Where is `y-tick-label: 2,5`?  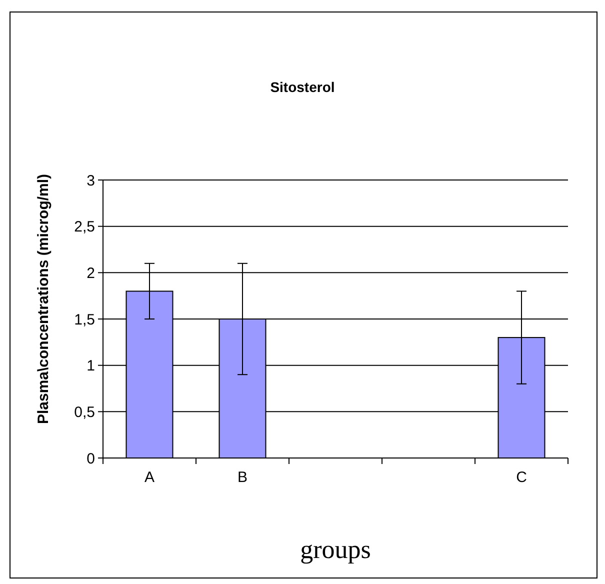
y-tick-label: 2,5 is located at coordinates (84, 227).